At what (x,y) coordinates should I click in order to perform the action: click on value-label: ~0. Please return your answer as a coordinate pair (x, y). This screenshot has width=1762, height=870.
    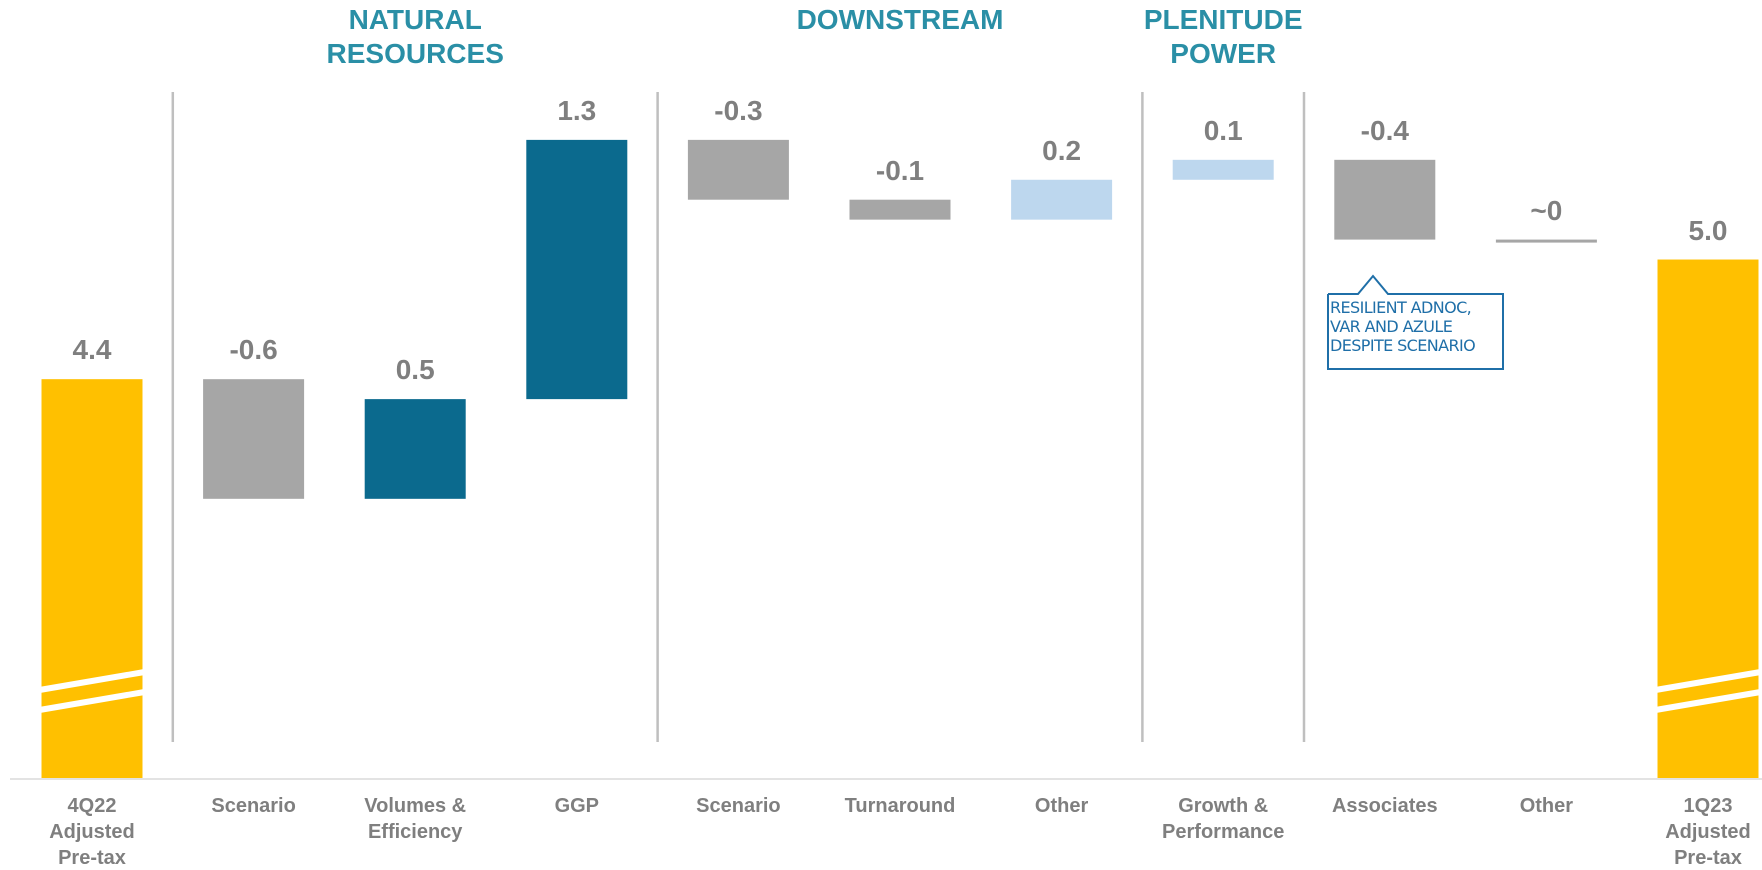
    Looking at the image, I should click on (1546, 210).